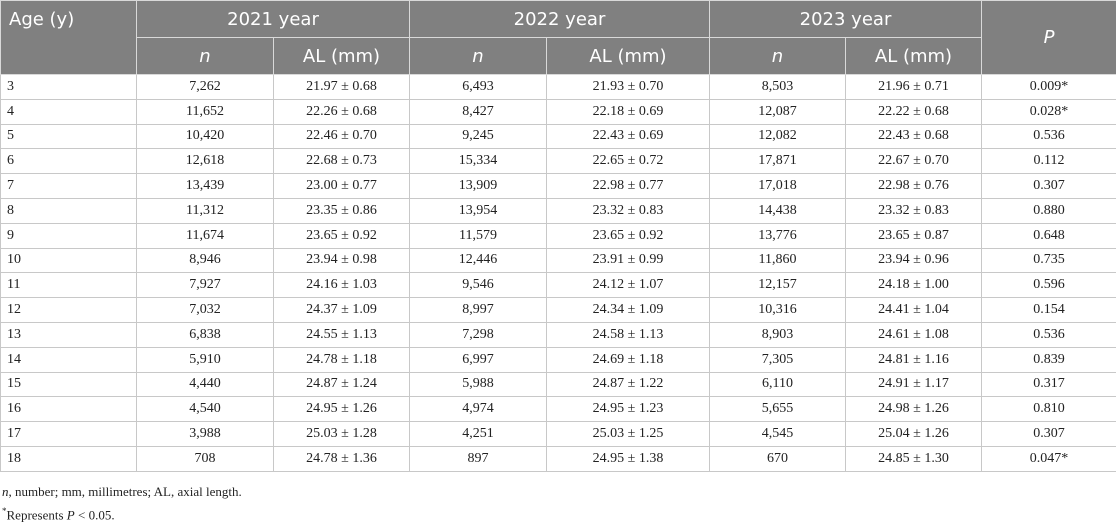 Image resolution: width=1116 pixels, height=522 pixels. Describe the element at coordinates (273, 19) in the screenshot. I see `header-cell: 2021 year` at that location.